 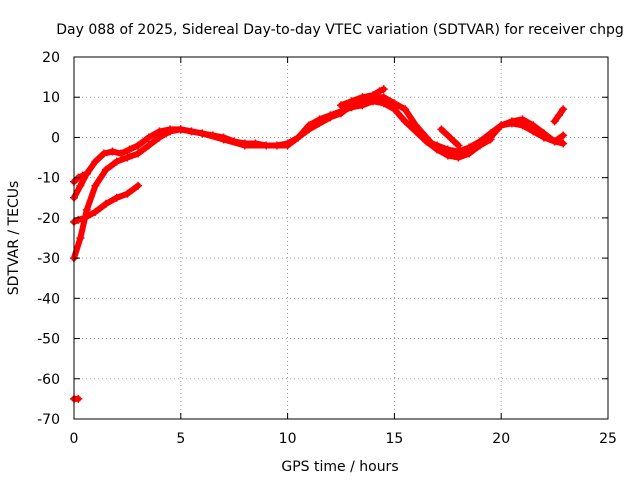 What do you see at coordinates (14, 238) in the screenshot?
I see `y-axis-label: SDTVAR / TECUs` at bounding box center [14, 238].